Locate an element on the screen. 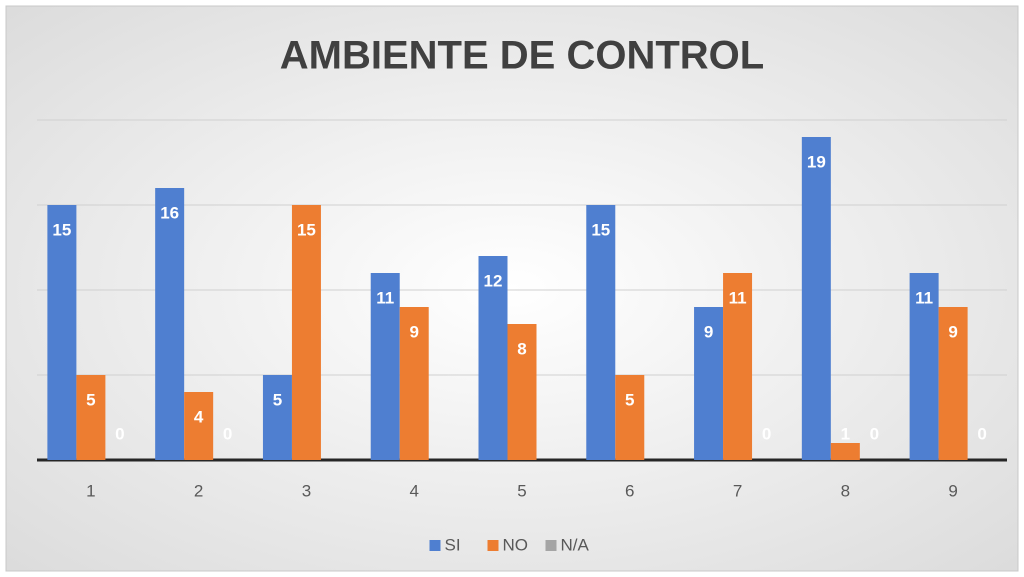 Image resolution: width=1024 pixels, height=577 pixels. x-tick-label: 6 is located at coordinates (629, 490).